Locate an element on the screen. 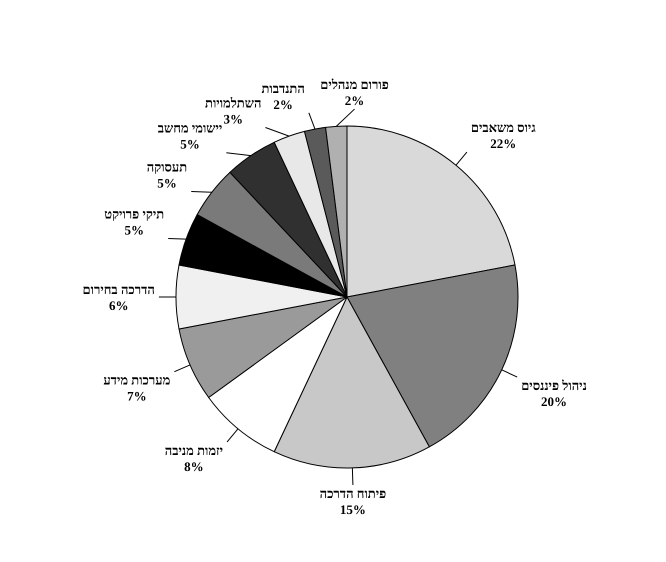 The height and width of the screenshot is (562, 666). slice-label: יזמות מניבה is located at coordinates (194, 450).